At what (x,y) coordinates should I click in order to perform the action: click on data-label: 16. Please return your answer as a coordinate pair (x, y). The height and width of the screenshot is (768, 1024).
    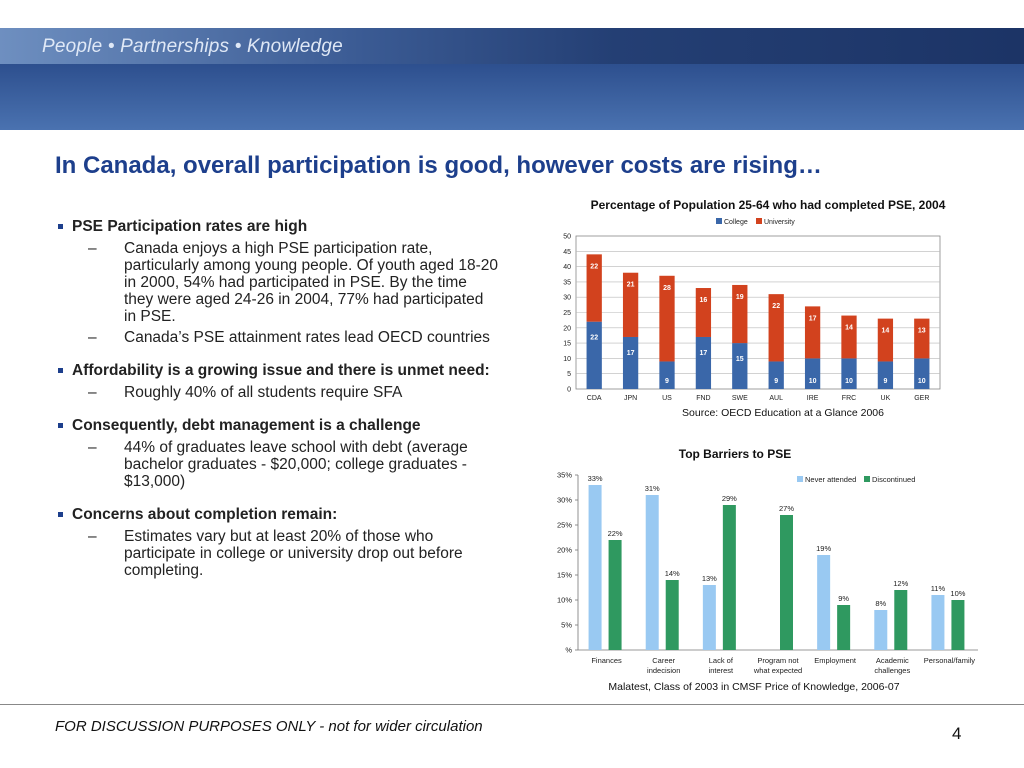
    Looking at the image, I should click on (704, 300).